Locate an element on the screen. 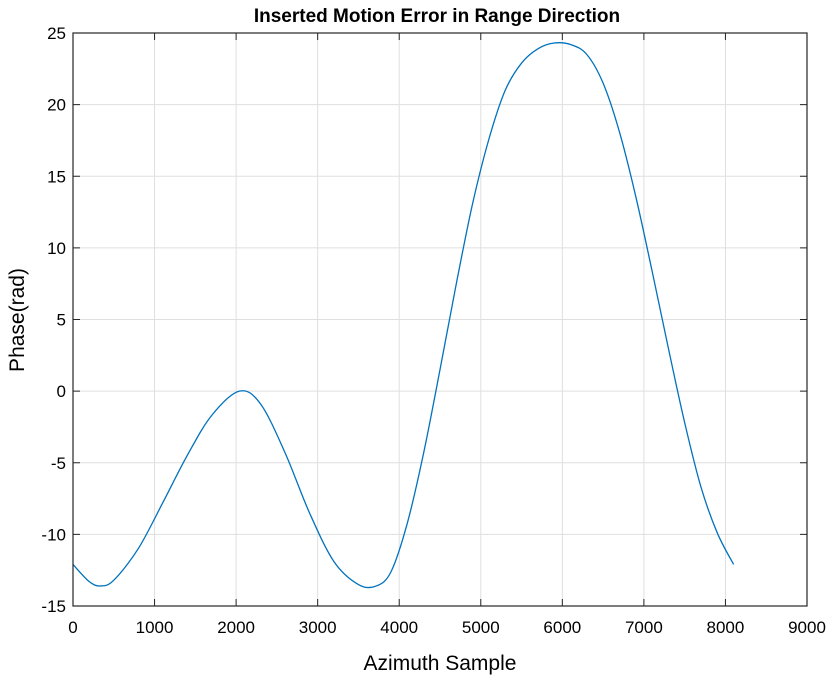 This screenshot has height=678, width=827. x-tick-label: 4000 is located at coordinates (399, 627).